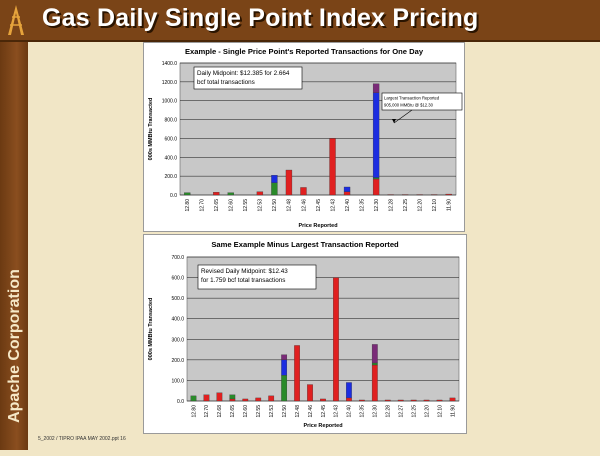 The width and height of the screenshot is (600, 456). I want to click on y-tick-label: 700.0, so click(177, 258).